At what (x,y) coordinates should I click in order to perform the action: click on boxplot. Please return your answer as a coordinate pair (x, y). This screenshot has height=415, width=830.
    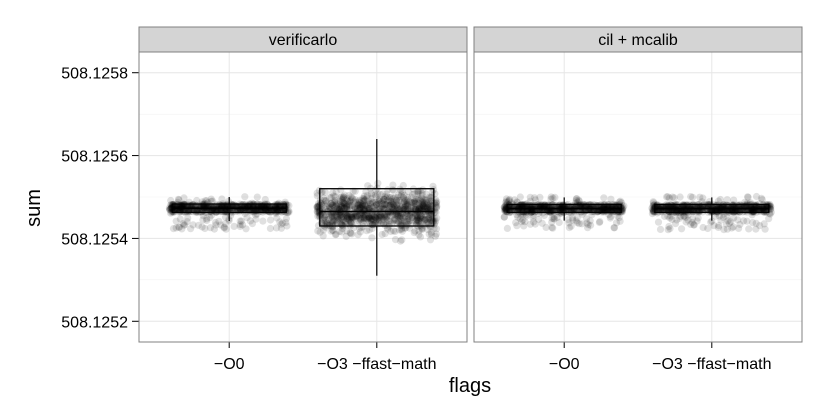
    Looking at the image, I should click on (229, 209).